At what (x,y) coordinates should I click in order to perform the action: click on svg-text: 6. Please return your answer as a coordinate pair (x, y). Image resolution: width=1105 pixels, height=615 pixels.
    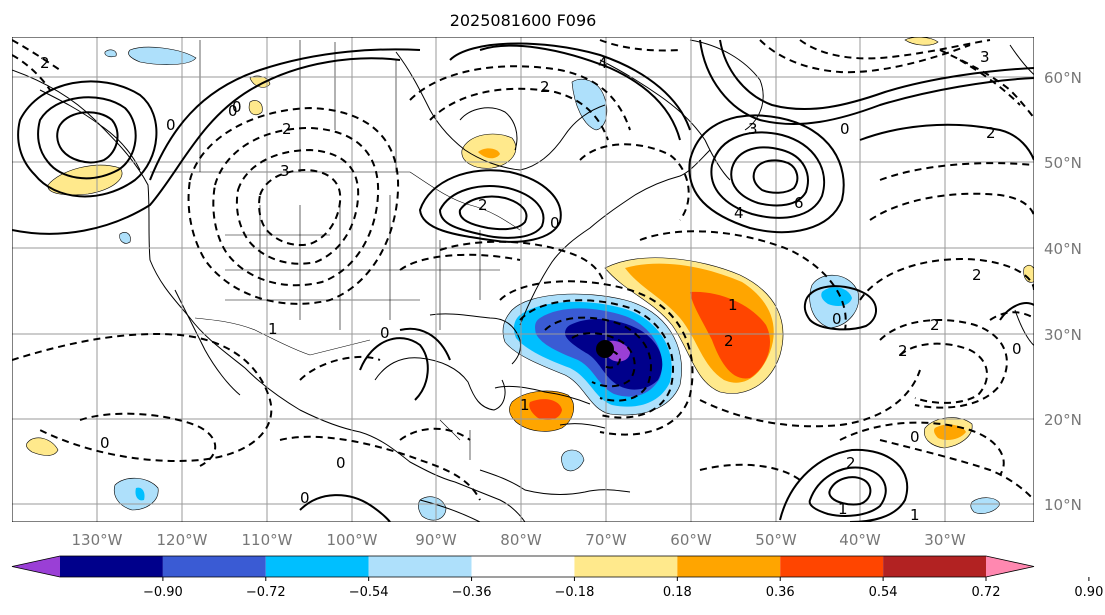
    Looking at the image, I should click on (799, 203).